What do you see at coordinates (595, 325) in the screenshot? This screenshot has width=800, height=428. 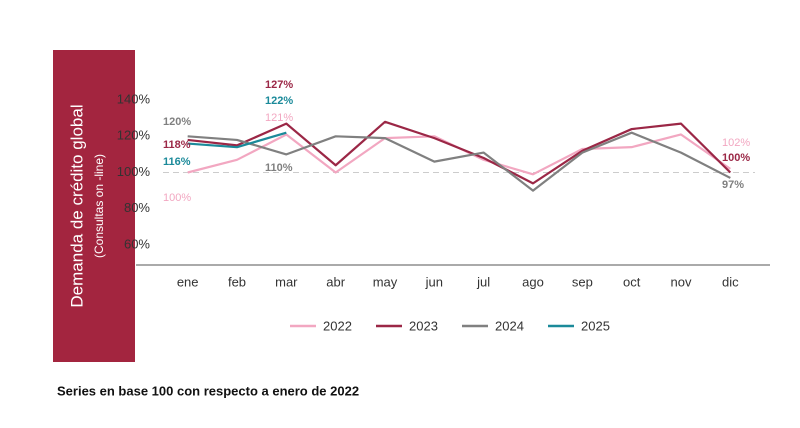 I see `legend-label: 2025` at bounding box center [595, 325].